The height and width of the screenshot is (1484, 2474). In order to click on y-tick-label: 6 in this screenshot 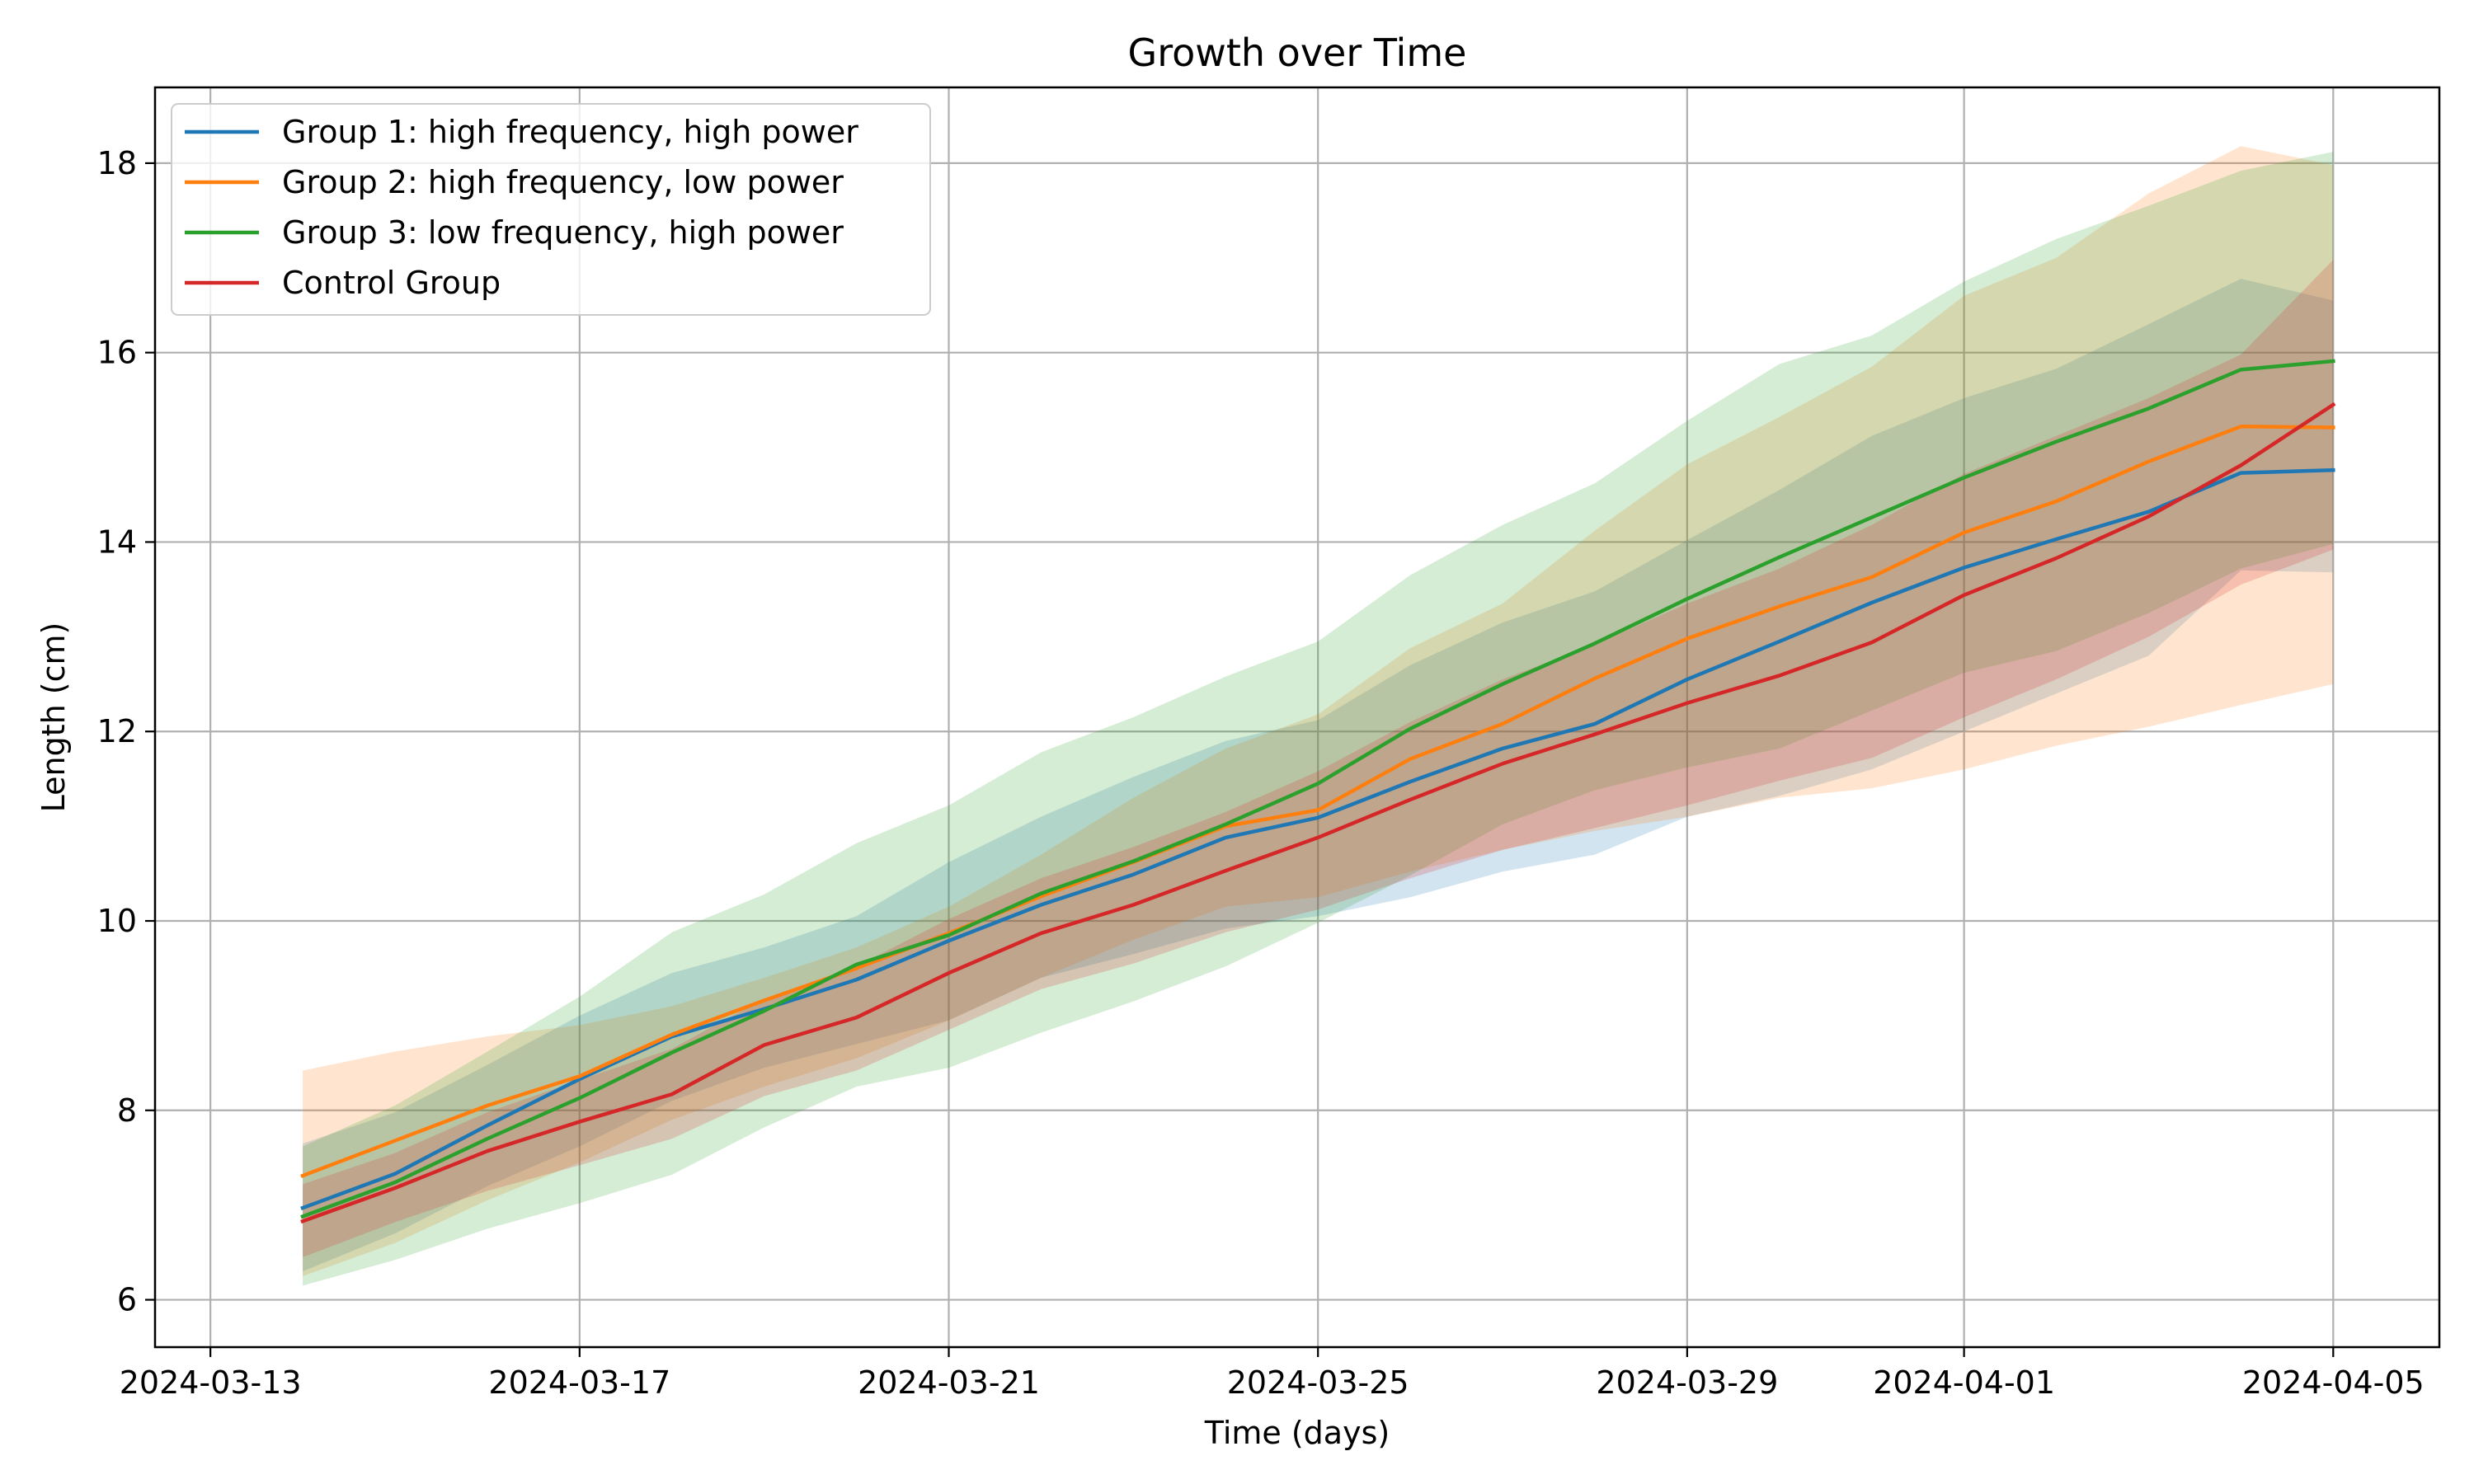, I will do `click(127, 1300)`.